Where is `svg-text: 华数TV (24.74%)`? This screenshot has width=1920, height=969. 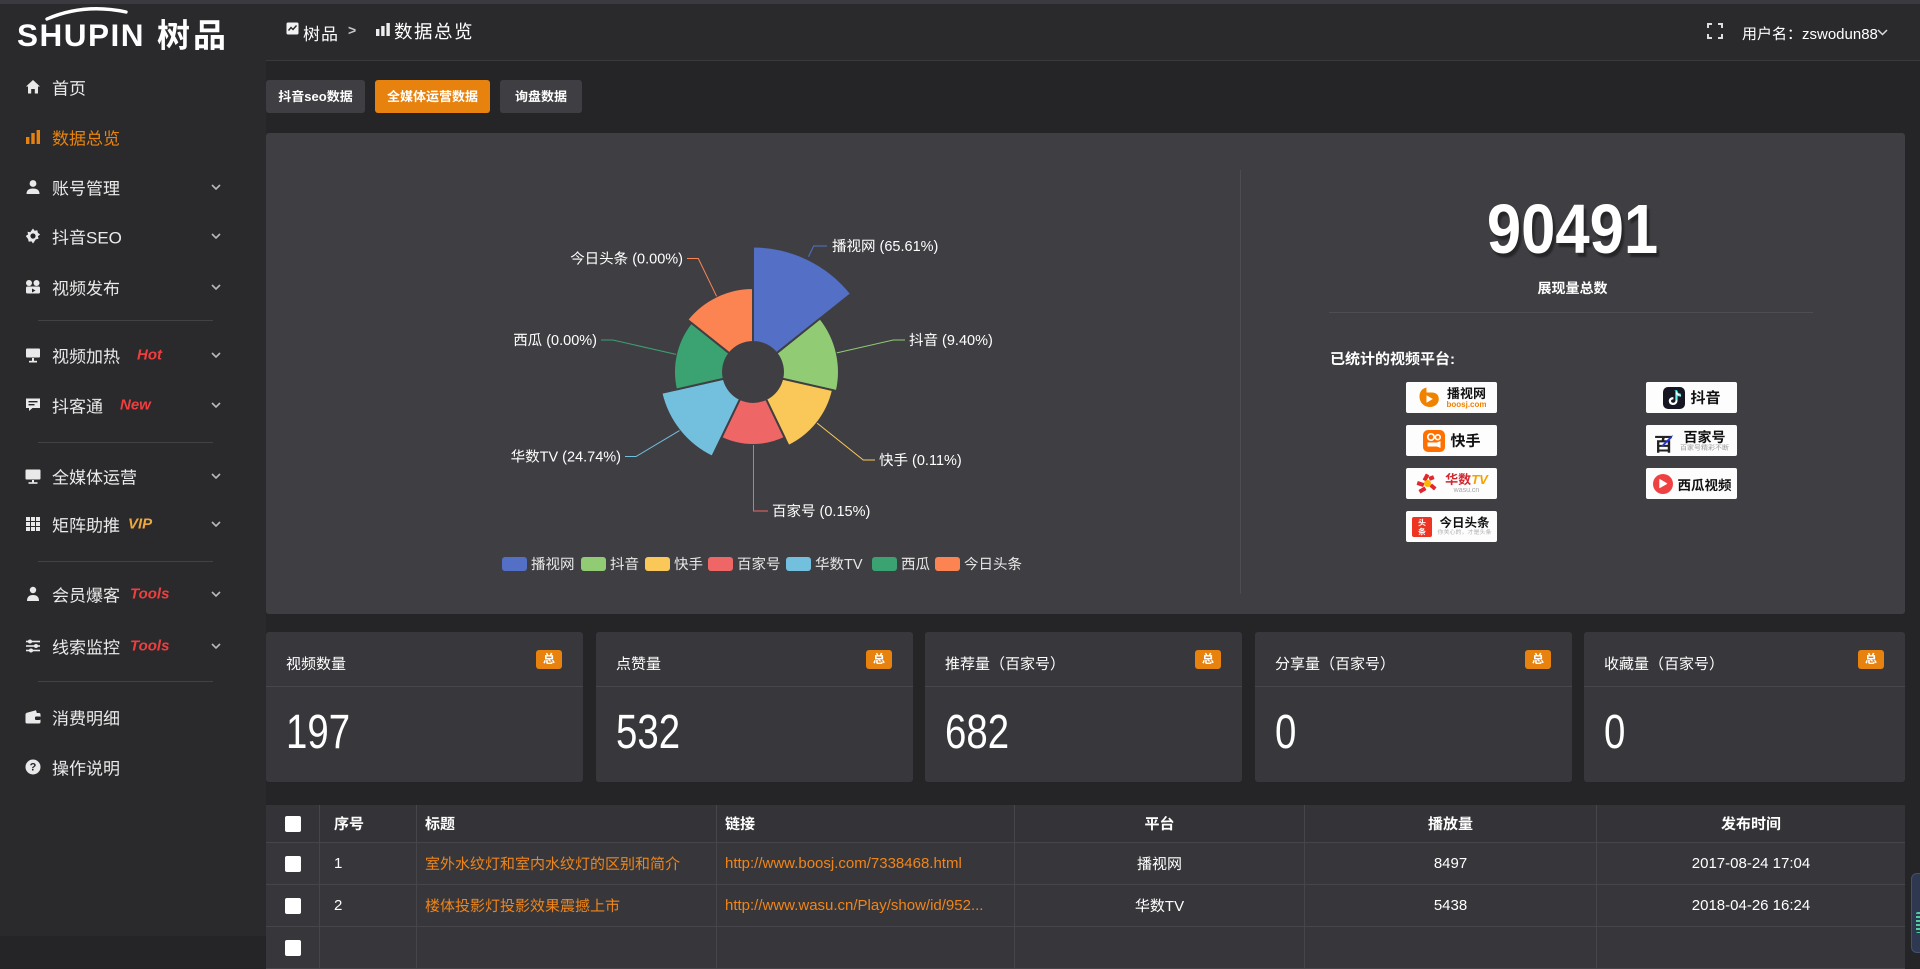
svg-text: 华数TV (24.74%) is located at coordinates (566, 457).